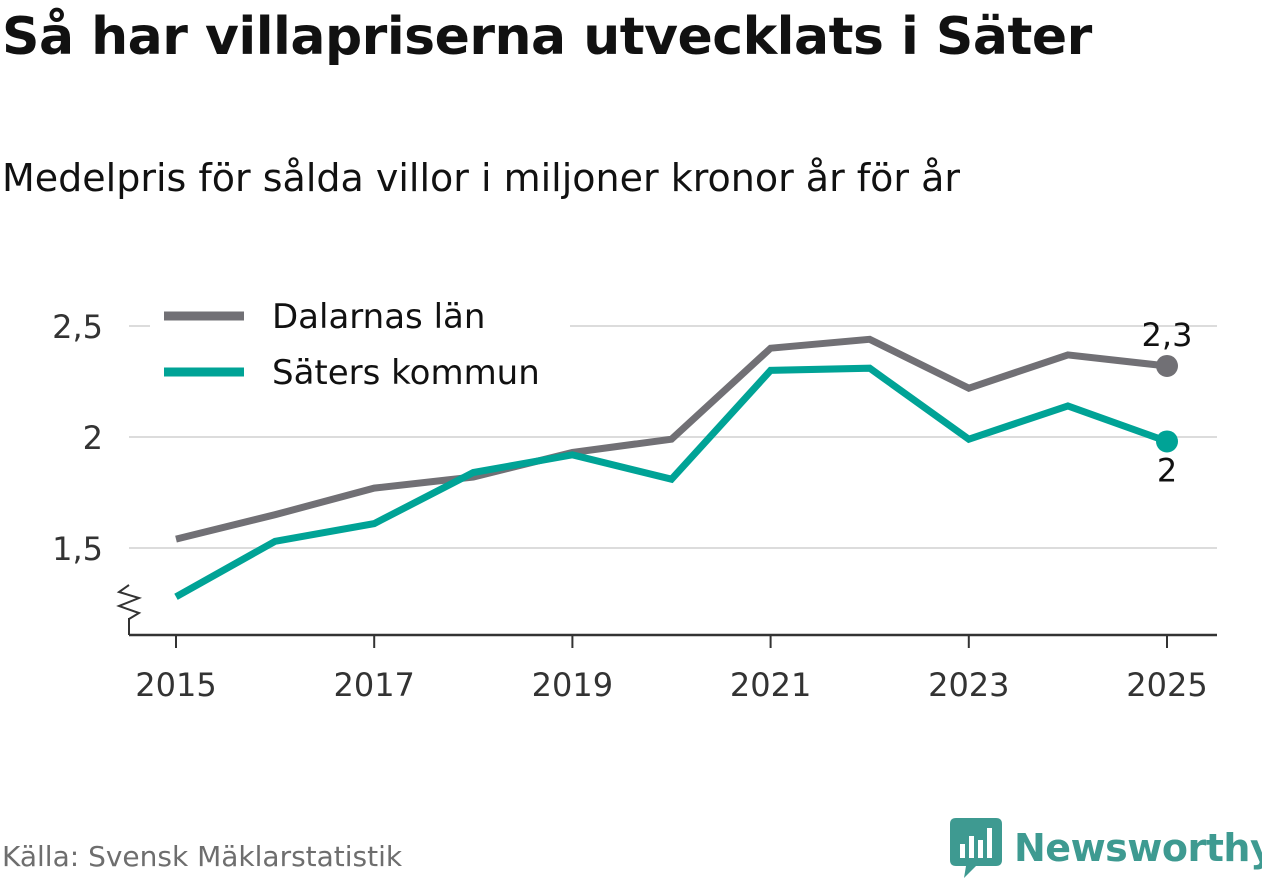 The image size is (1262, 879). I want to click on brand: Newsworthy, so click(1106, 848).